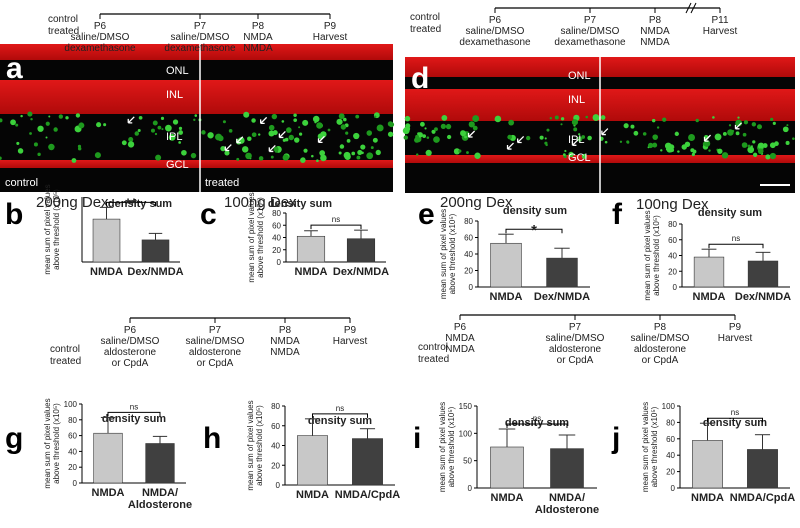 Image resolution: width=800 pixels, height=528 pixels. What do you see at coordinates (420, 78) in the screenshot?
I see `panel-letter: d` at bounding box center [420, 78].